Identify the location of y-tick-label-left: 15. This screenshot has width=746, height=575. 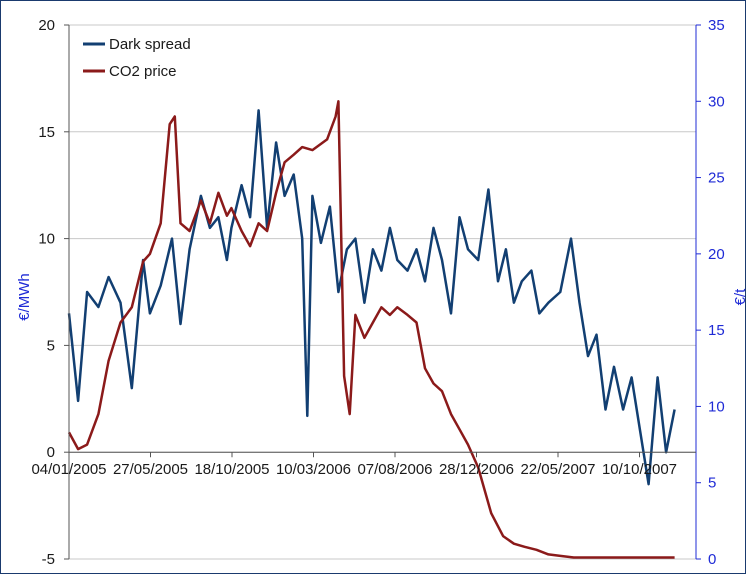
(46, 132).